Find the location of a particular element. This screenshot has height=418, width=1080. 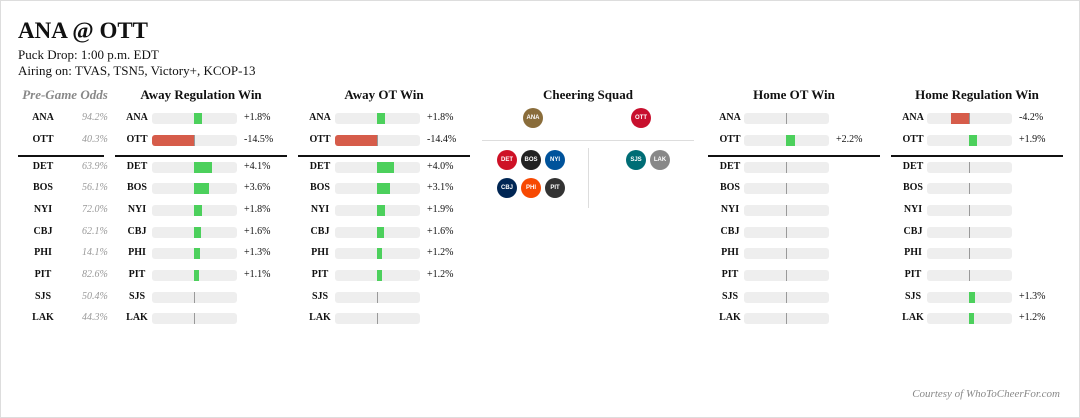

phi-logo-icon: PHI is located at coordinates (531, 188).